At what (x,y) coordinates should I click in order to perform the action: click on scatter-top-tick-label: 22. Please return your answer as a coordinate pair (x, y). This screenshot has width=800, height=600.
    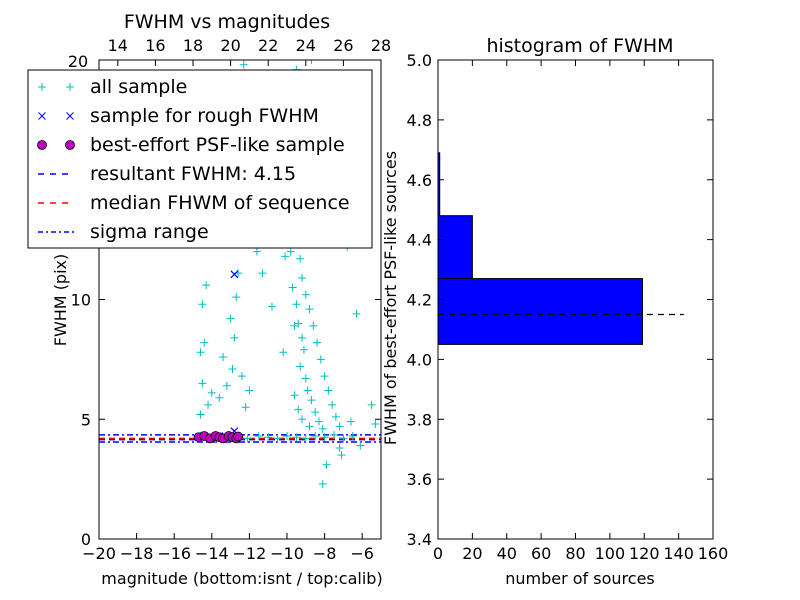
    Looking at the image, I should click on (268, 45).